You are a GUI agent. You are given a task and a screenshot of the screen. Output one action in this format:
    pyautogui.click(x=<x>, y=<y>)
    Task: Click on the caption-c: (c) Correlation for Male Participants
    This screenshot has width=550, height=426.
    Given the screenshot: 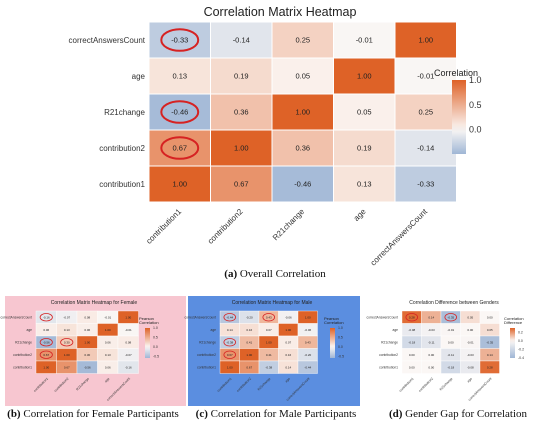 What is the action you would take?
    pyautogui.click(x=276, y=414)
    